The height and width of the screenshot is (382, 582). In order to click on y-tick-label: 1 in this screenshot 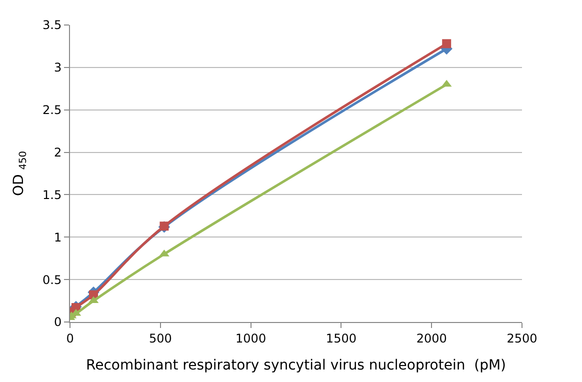, I will do `click(58, 237)`.